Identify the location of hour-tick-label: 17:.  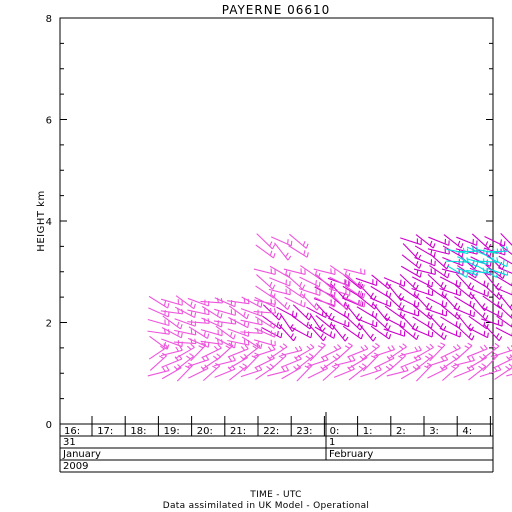
(105, 431).